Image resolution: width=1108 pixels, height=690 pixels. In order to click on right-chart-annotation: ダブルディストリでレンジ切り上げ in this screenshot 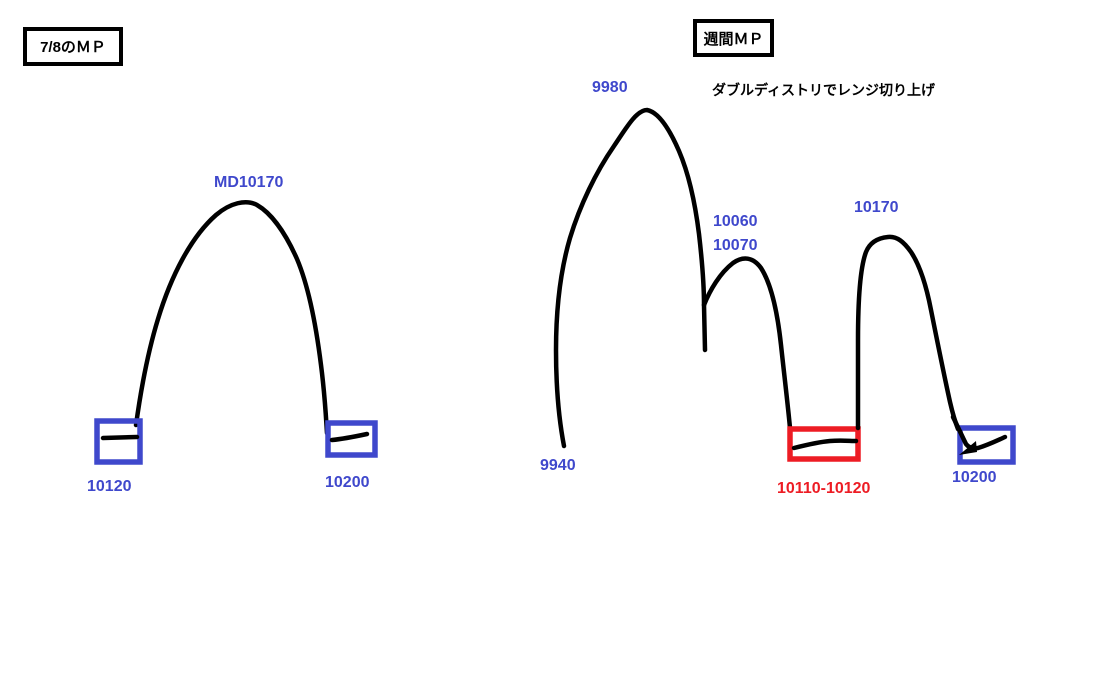, I will do `click(824, 90)`.